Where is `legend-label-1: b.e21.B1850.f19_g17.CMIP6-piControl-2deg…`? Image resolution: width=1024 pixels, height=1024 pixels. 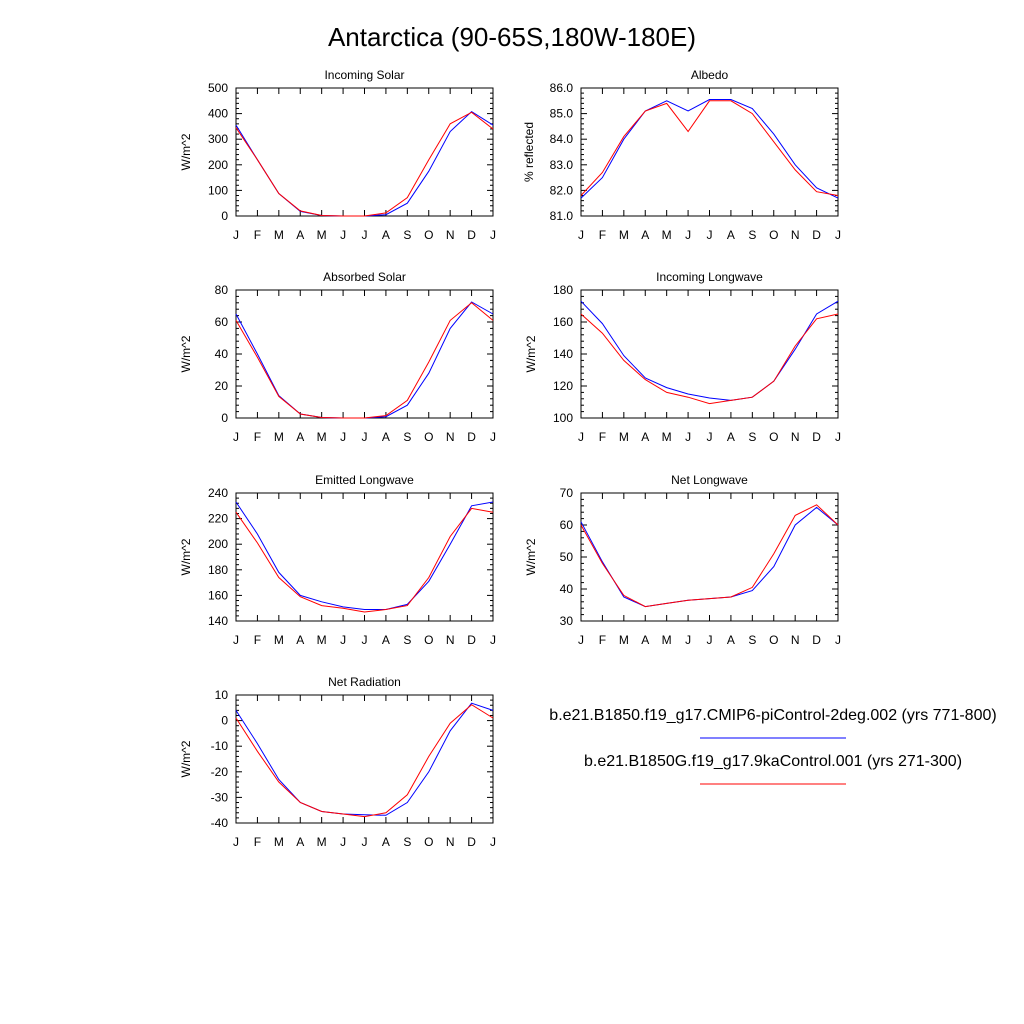 legend-label-1: b.e21.B1850.f19_g17.CMIP6-piControl-2deg… is located at coordinates (772, 715).